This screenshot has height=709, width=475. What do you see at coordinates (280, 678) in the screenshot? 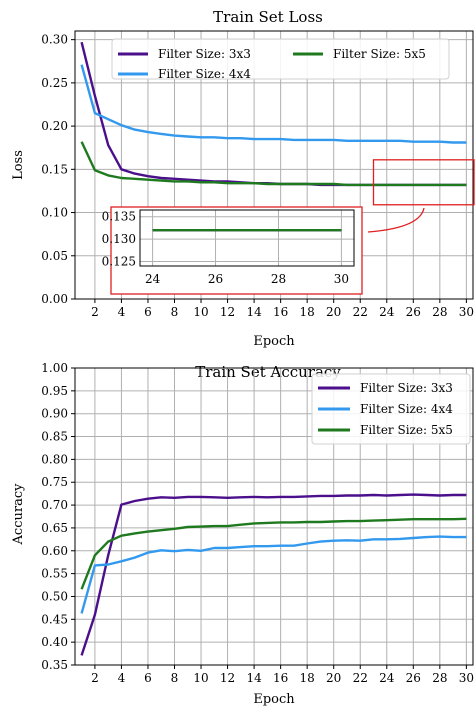
I see `accuracy-xtick-label: 16` at bounding box center [280, 678].